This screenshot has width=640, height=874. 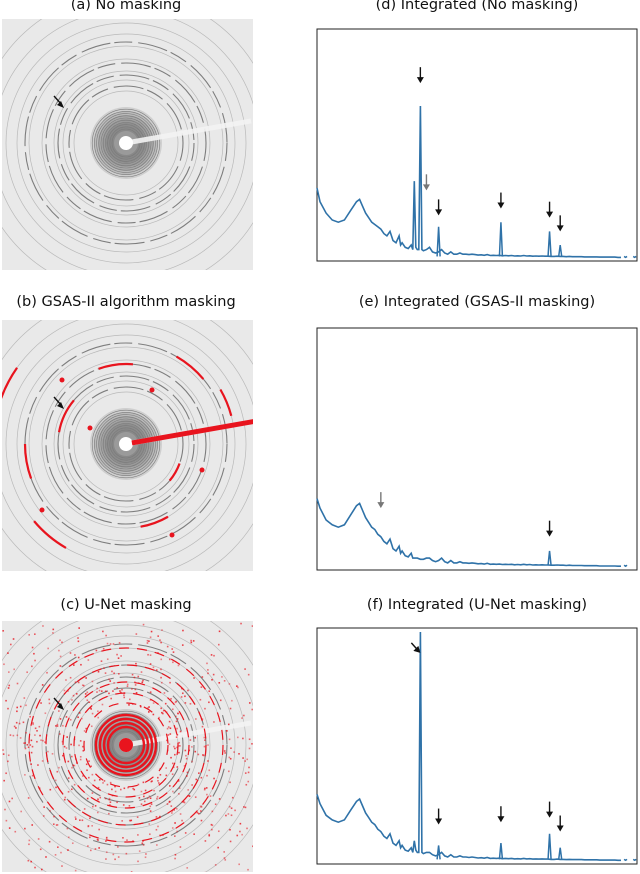 I want to click on diffraction-ring, so click(x=126, y=143).